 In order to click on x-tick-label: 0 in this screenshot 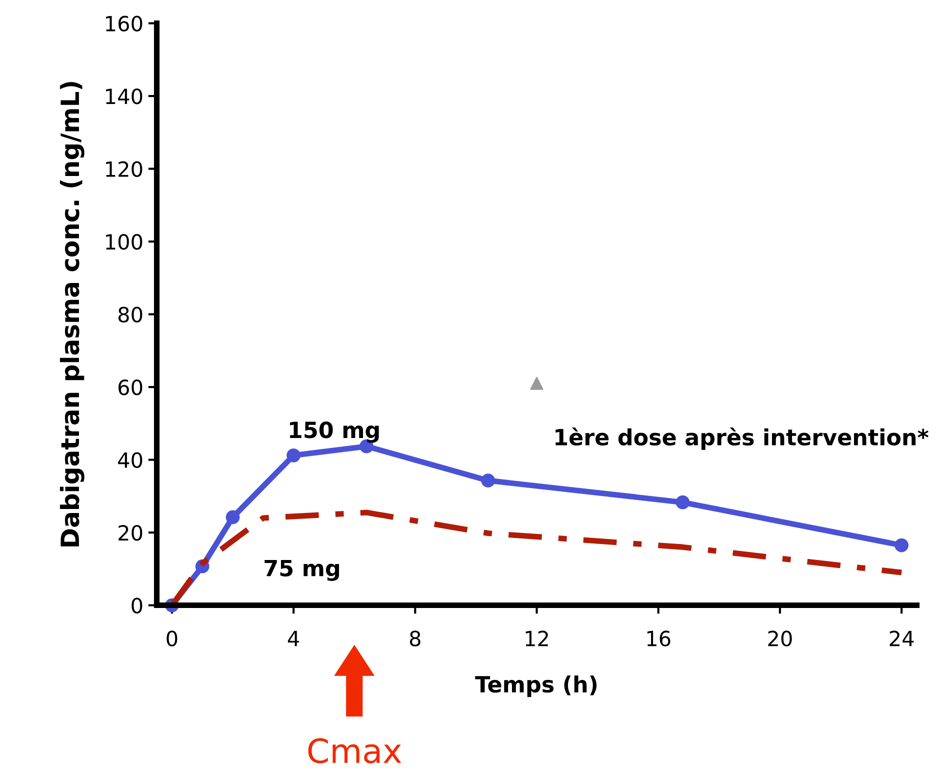, I will do `click(172, 638)`.